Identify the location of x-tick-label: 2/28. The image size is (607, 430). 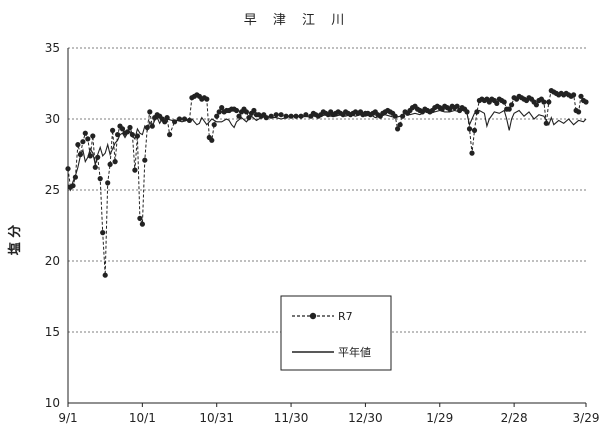
(514, 418).